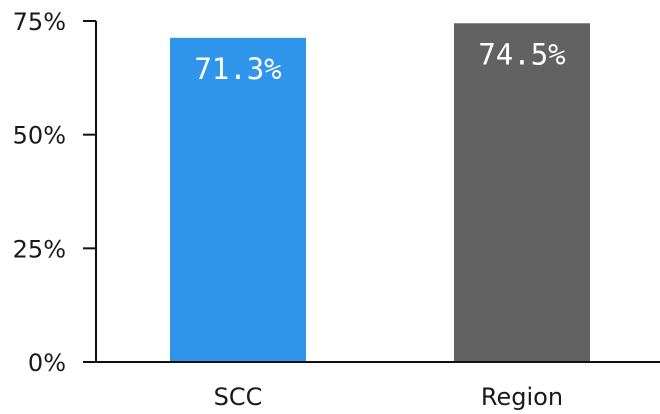  What do you see at coordinates (522, 397) in the screenshot?
I see `category-label-region: Region` at bounding box center [522, 397].